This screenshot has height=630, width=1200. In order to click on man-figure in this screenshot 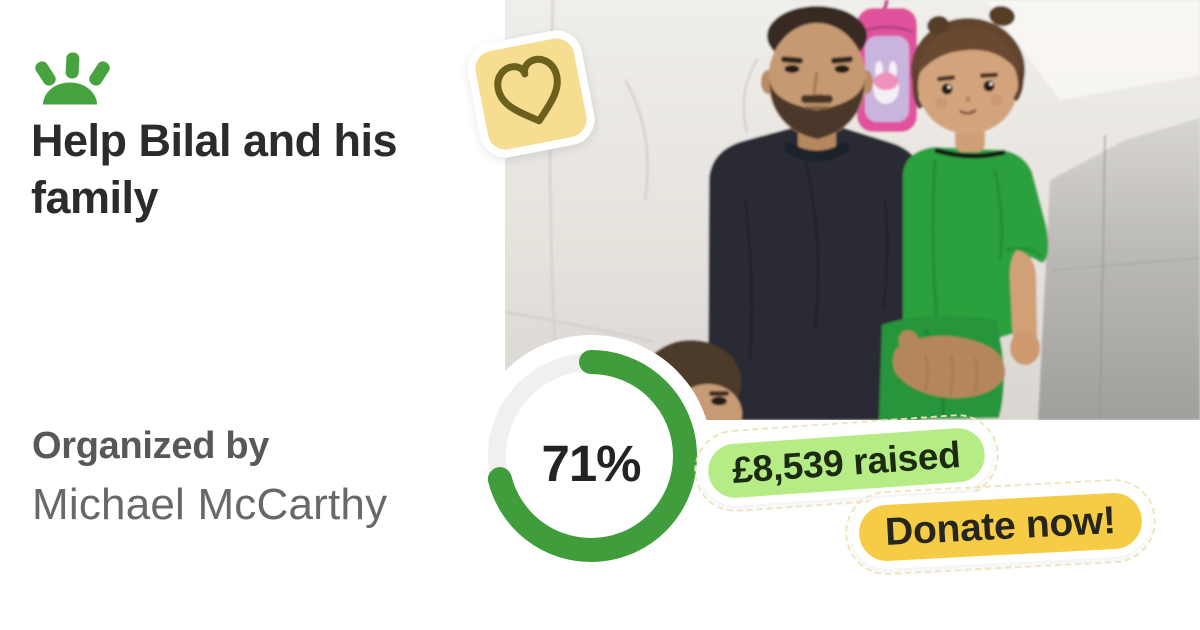, I will do `click(820, 213)`.